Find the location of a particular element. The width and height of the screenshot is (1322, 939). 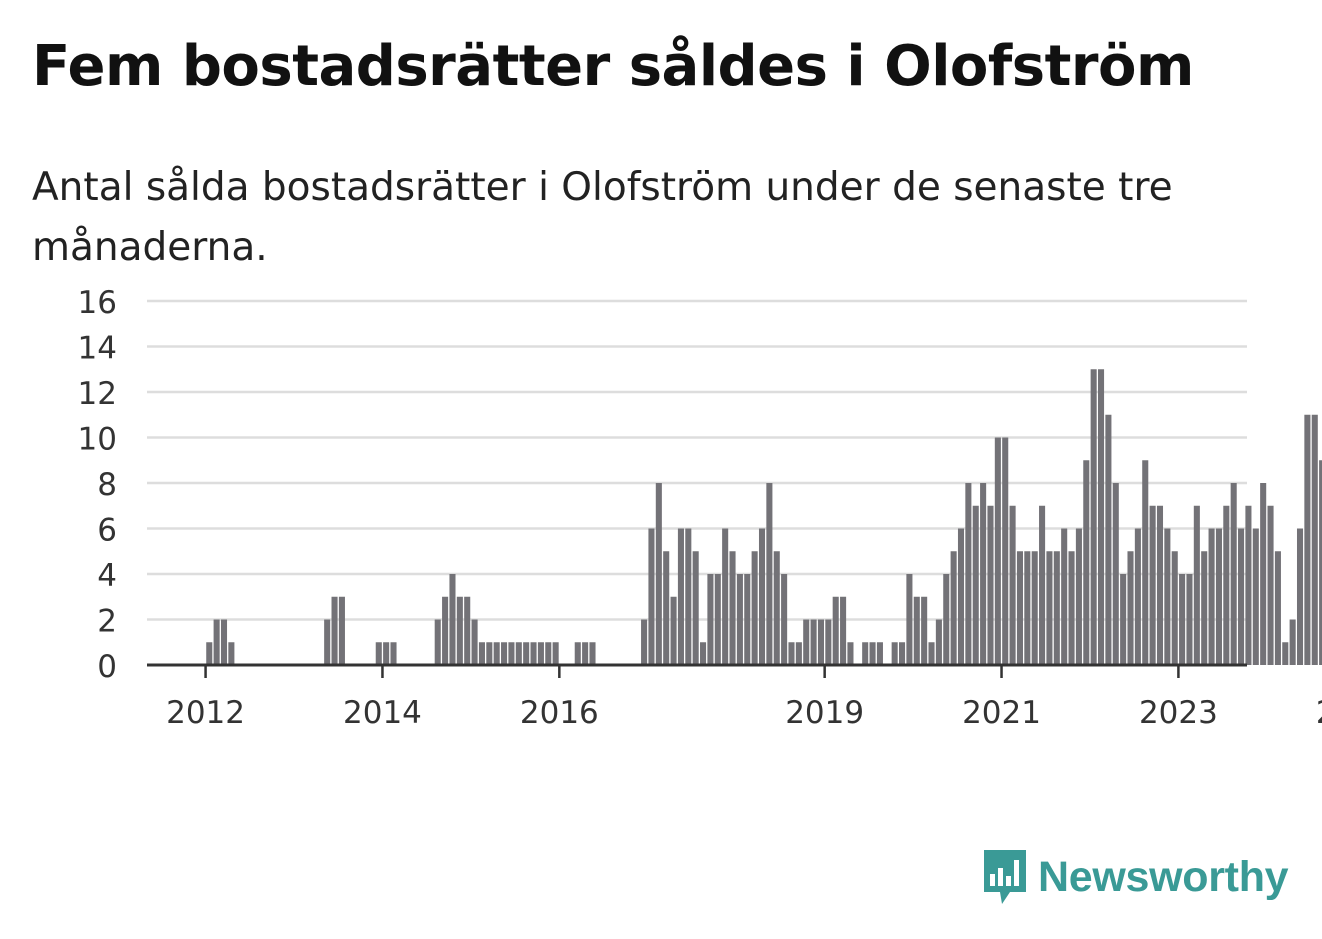

y-axis-ticks: 0 2 4 6 8 10 12 14 16 is located at coordinates (97, 485).